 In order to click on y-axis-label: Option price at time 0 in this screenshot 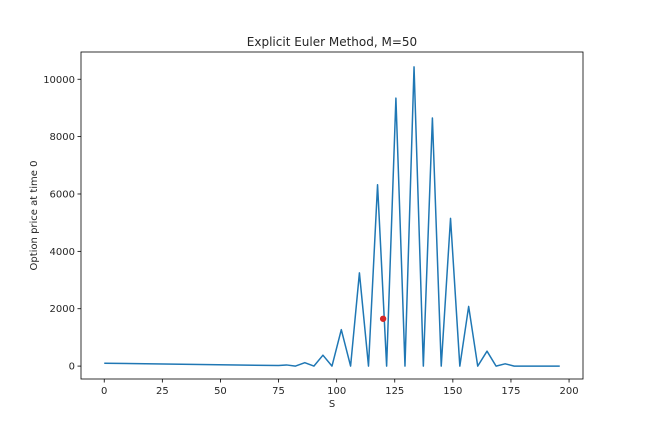, I will do `click(34, 216)`.